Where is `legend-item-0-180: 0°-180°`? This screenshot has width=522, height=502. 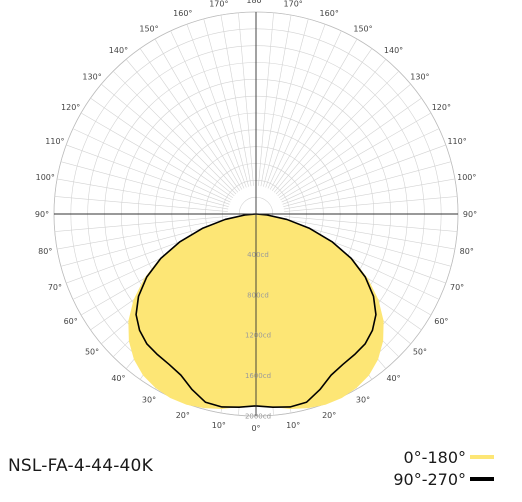 legend-item-0-180: 0°-180° is located at coordinates (443, 457).